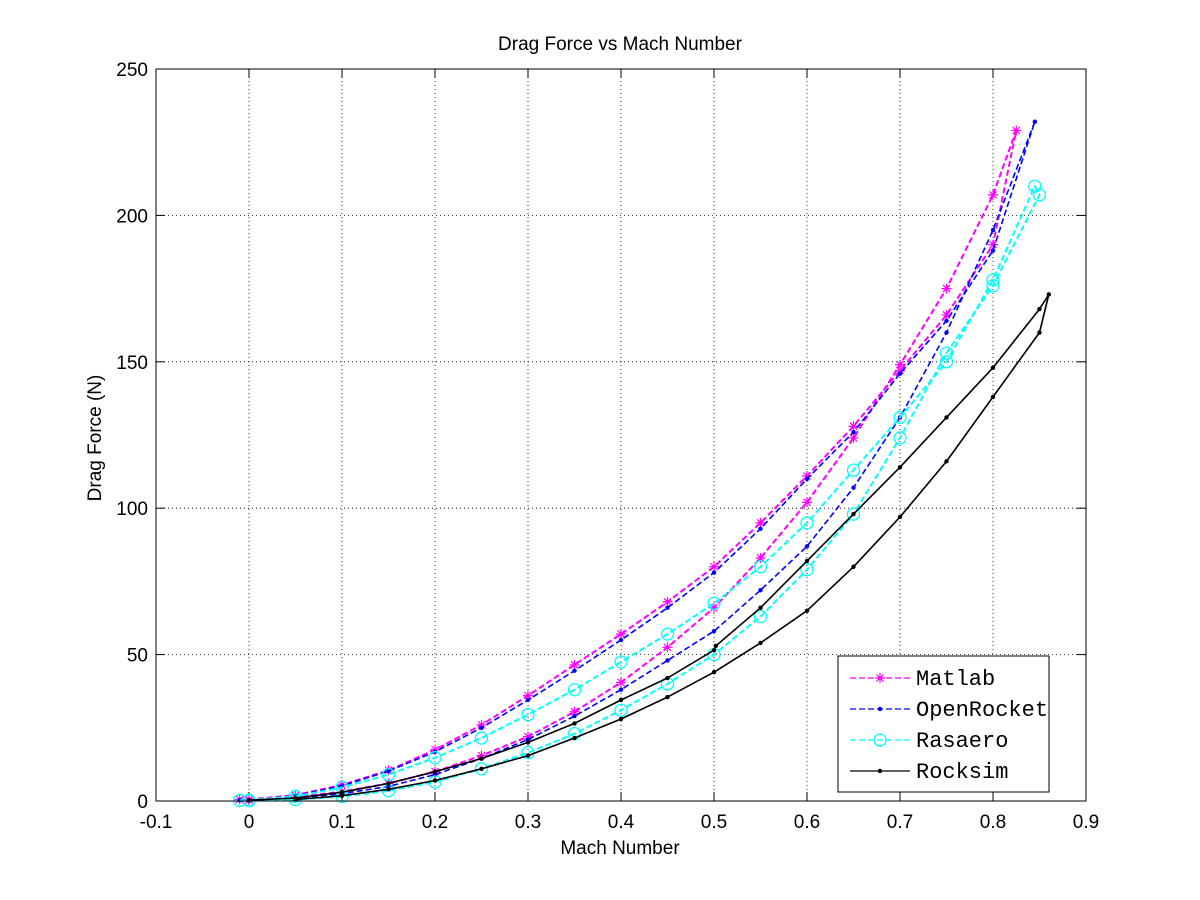  What do you see at coordinates (435, 822) in the screenshot?
I see `x-tick-label: 0.2` at bounding box center [435, 822].